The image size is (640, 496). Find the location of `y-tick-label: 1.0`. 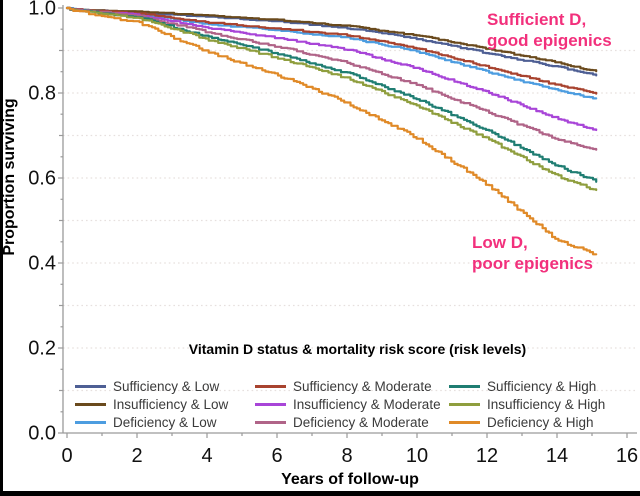

y-tick-label: 1.0 is located at coordinates (42, 10).